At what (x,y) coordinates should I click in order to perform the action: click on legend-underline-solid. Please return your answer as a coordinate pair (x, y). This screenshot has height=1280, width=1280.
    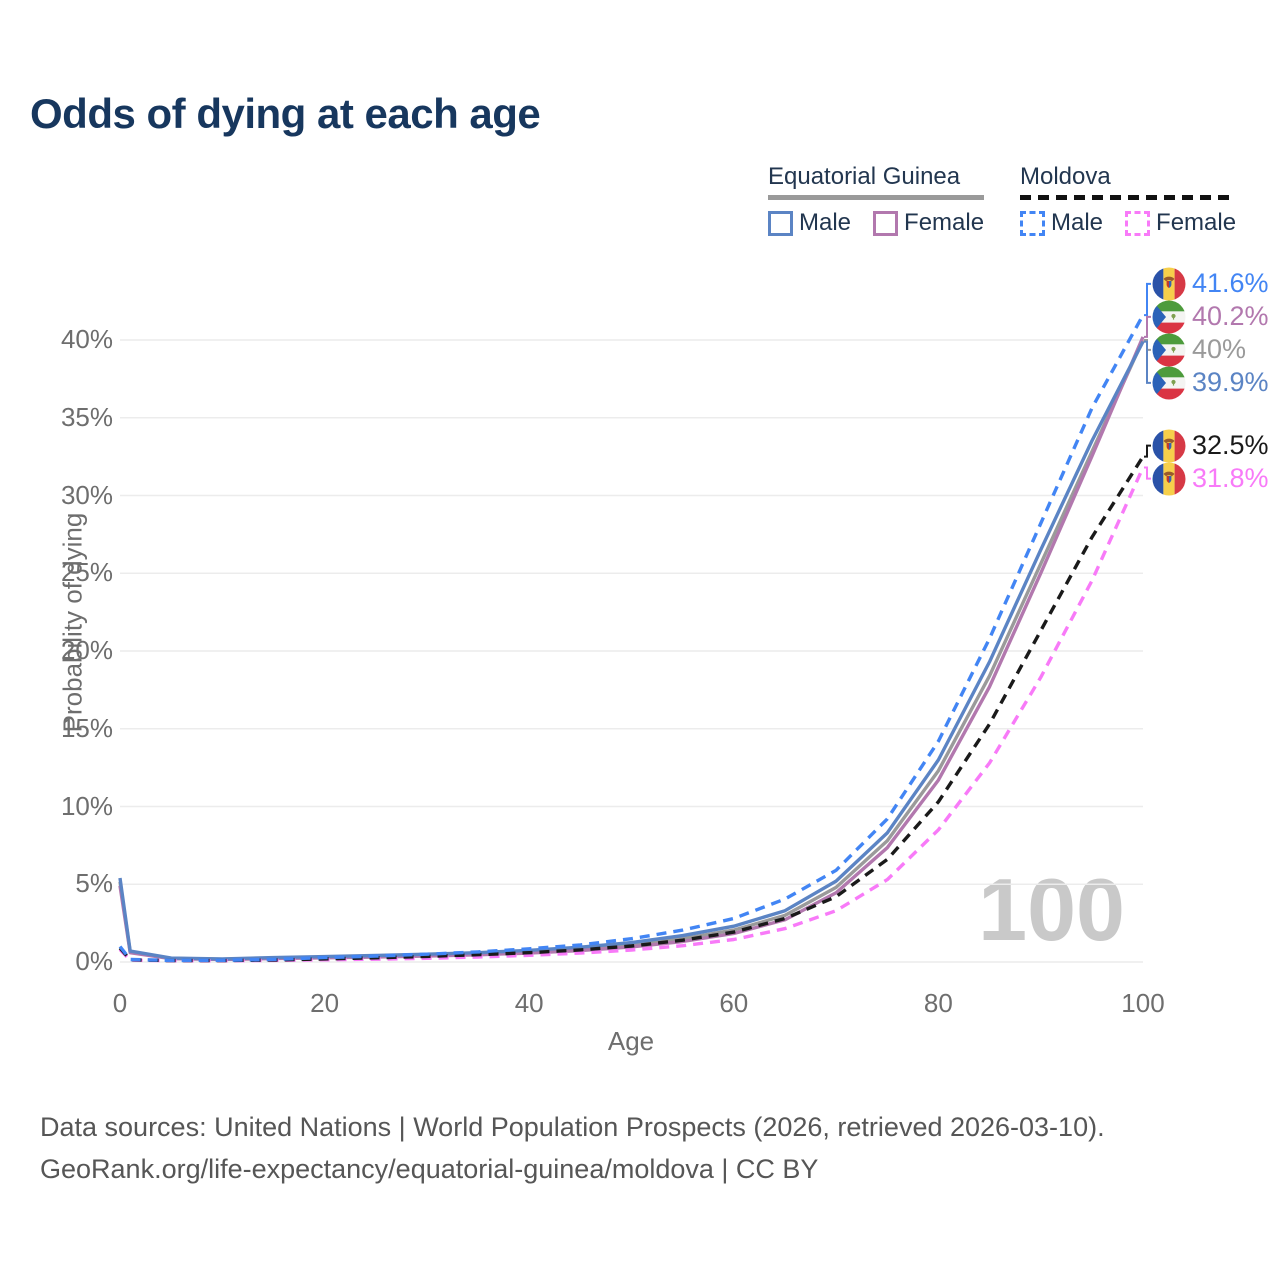
    Looking at the image, I should click on (876, 197).